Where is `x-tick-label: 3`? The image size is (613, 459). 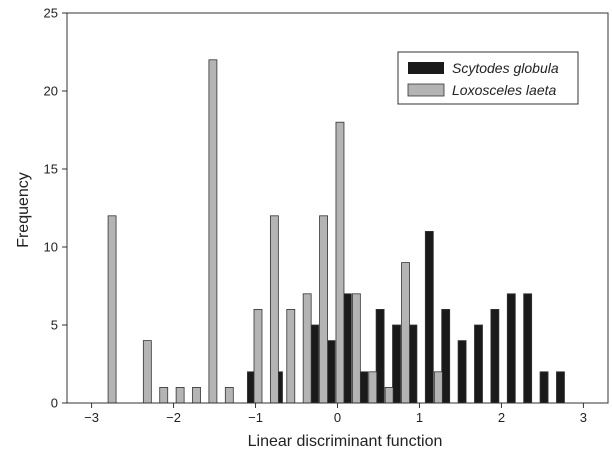 x-tick-label: 3 is located at coordinates (583, 417).